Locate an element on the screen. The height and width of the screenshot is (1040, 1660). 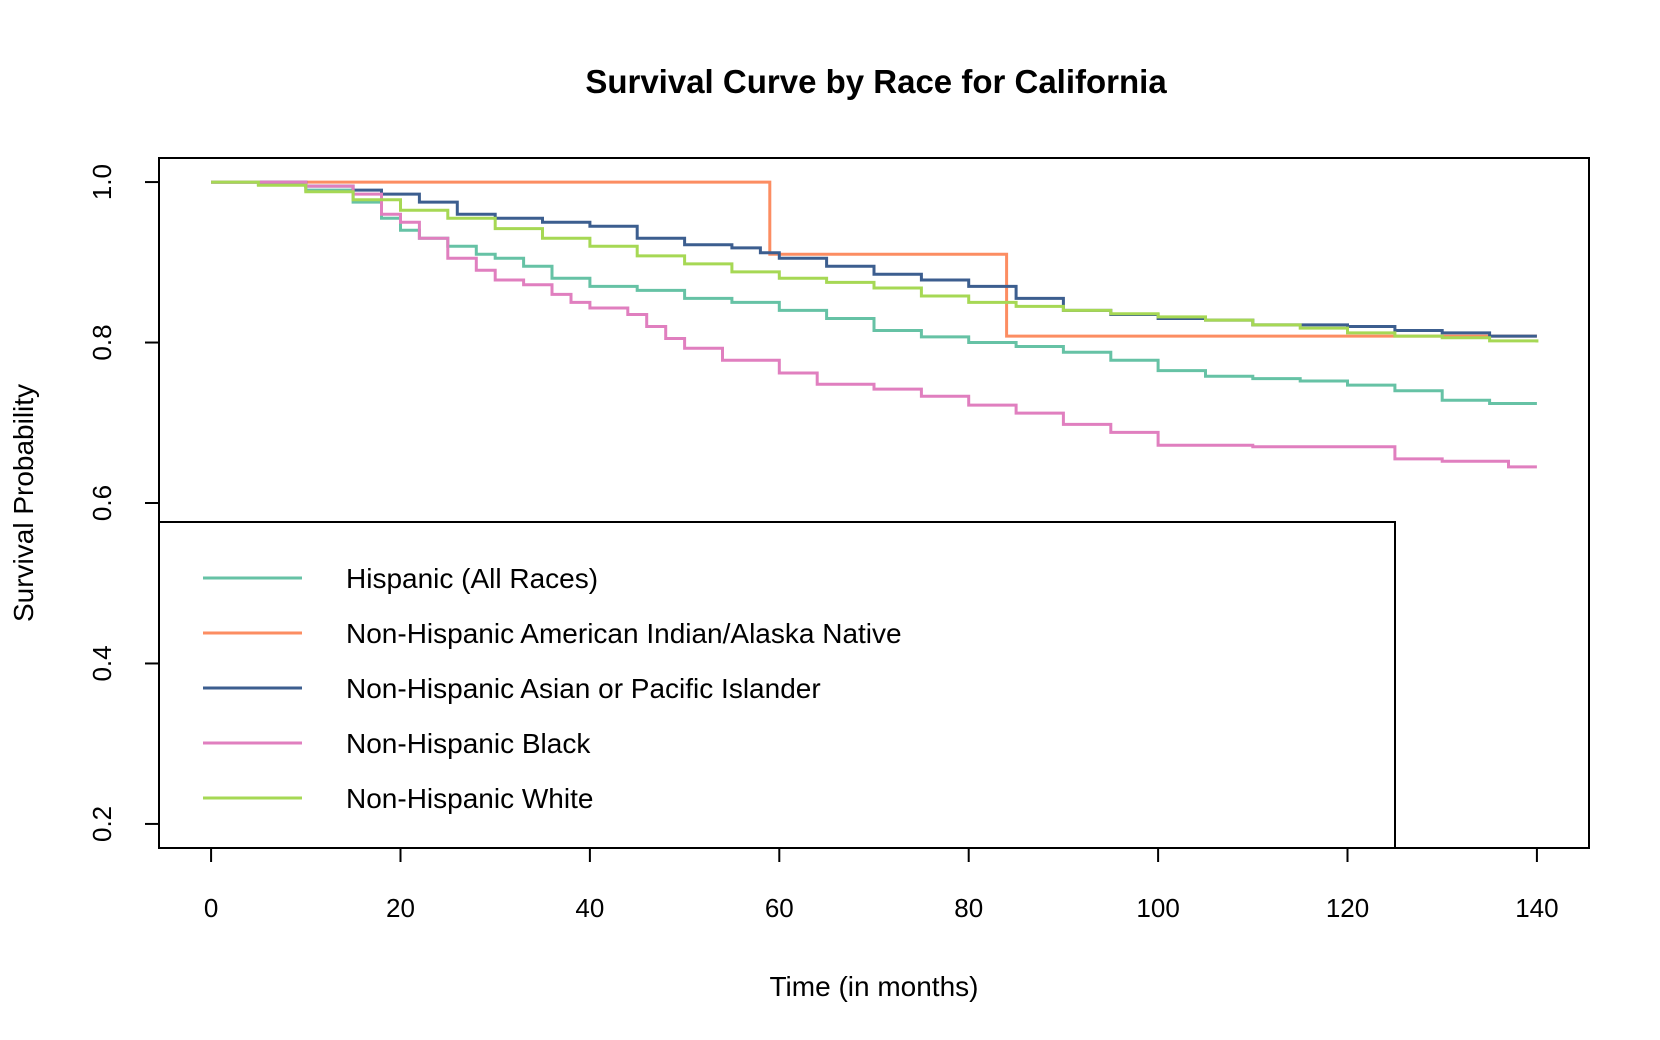
y-tick-label: 0.8 is located at coordinates (102, 342).